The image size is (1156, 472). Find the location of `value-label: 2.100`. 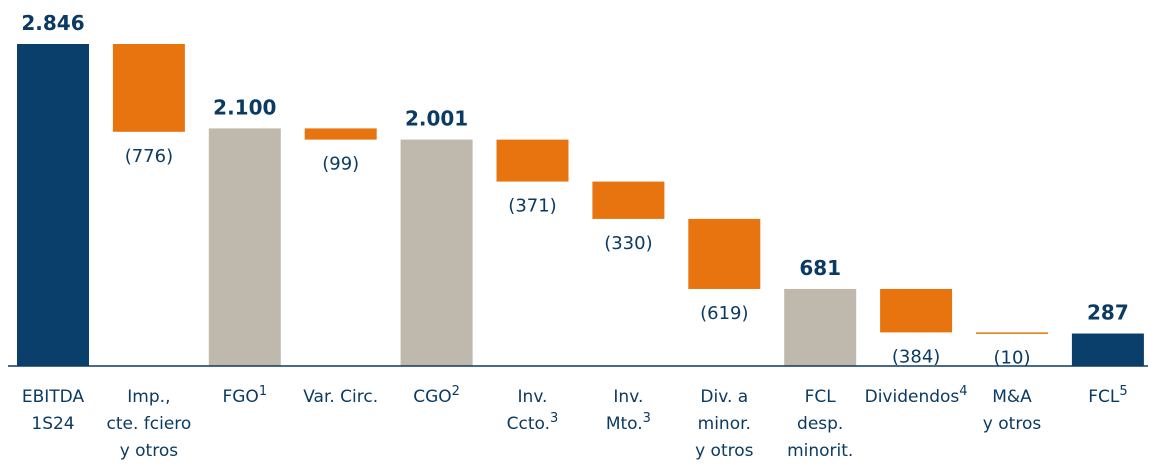

value-label: 2.100 is located at coordinates (244, 107).